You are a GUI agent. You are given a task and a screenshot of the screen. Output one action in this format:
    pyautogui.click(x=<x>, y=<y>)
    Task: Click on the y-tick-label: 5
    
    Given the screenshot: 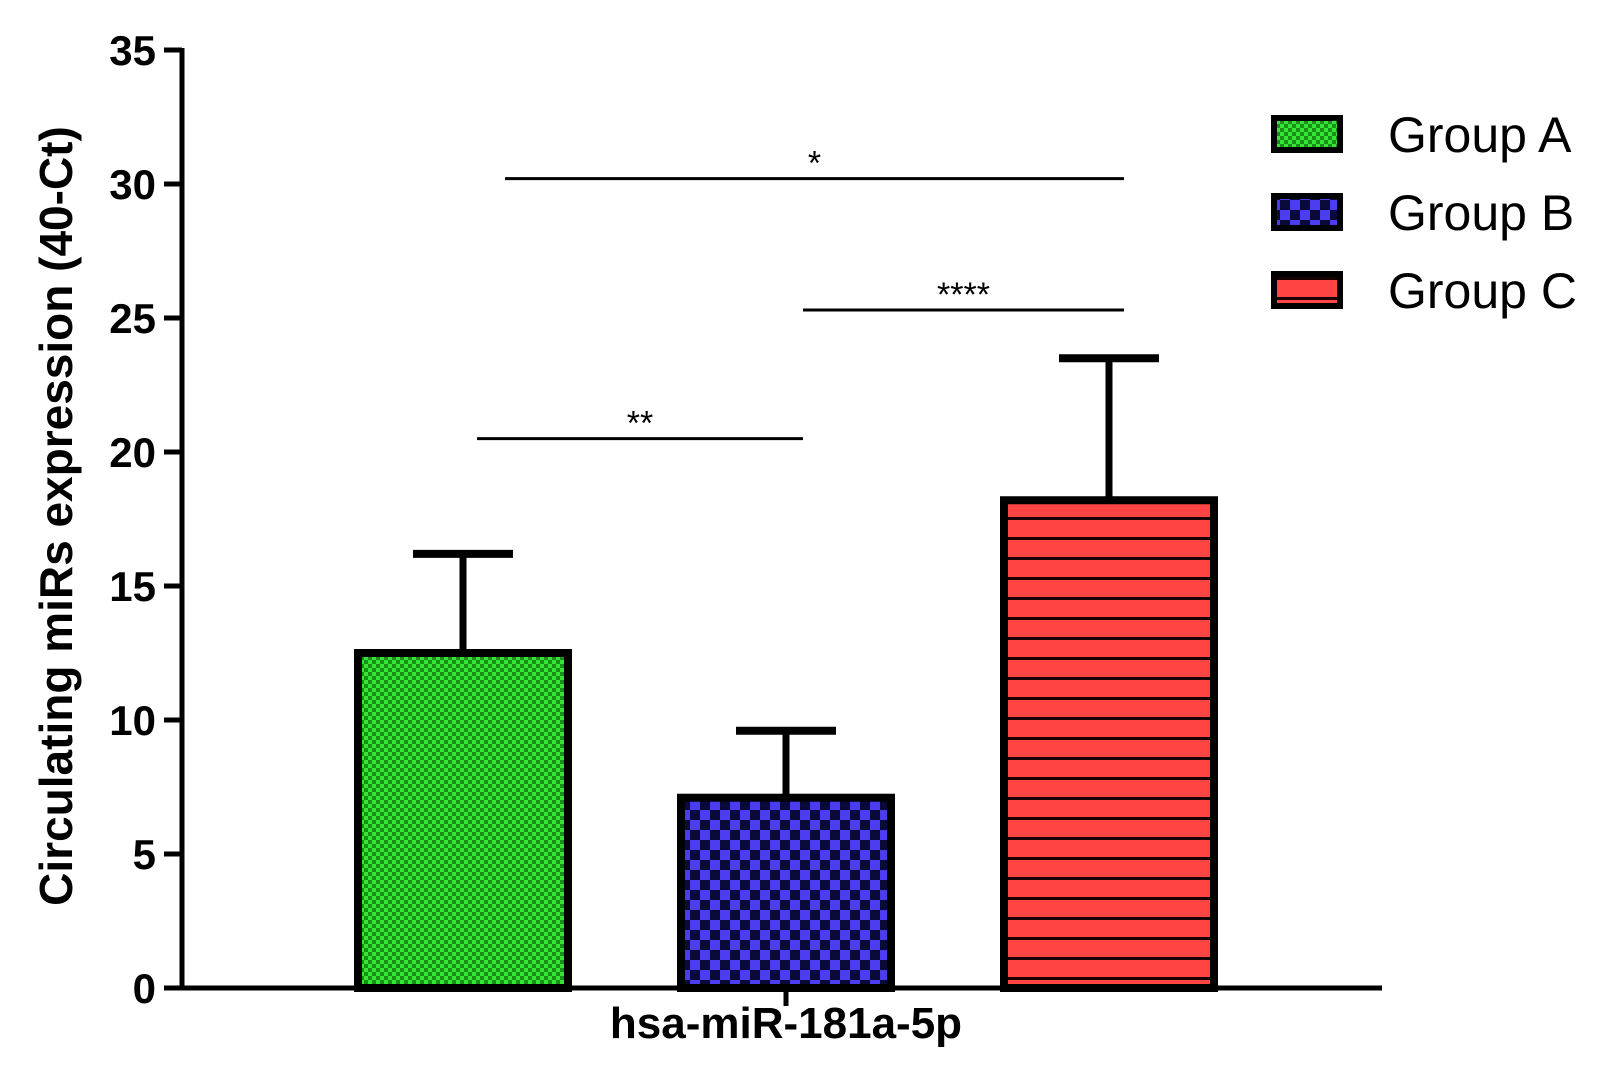 What is the action you would take?
    pyautogui.click(x=144, y=854)
    